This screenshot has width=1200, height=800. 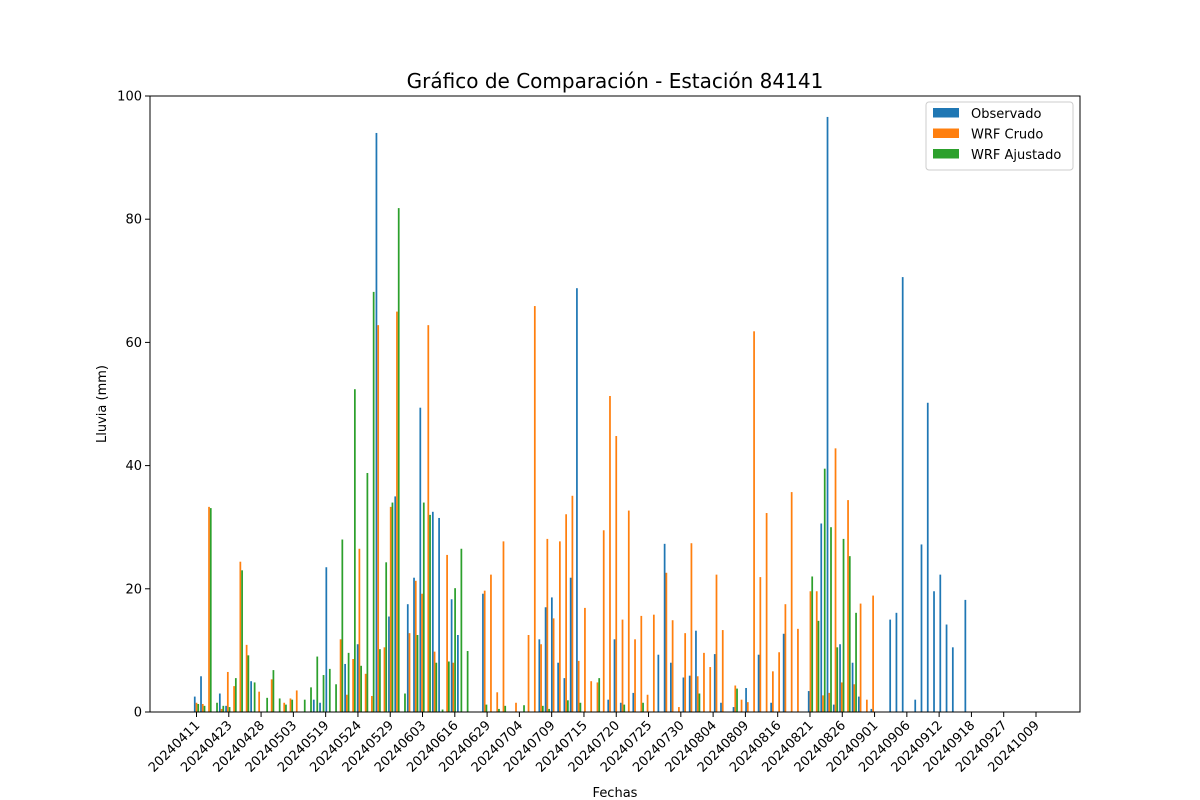 I want to click on y-axis: 0 20 40 60 80 100, so click(x=133, y=405).